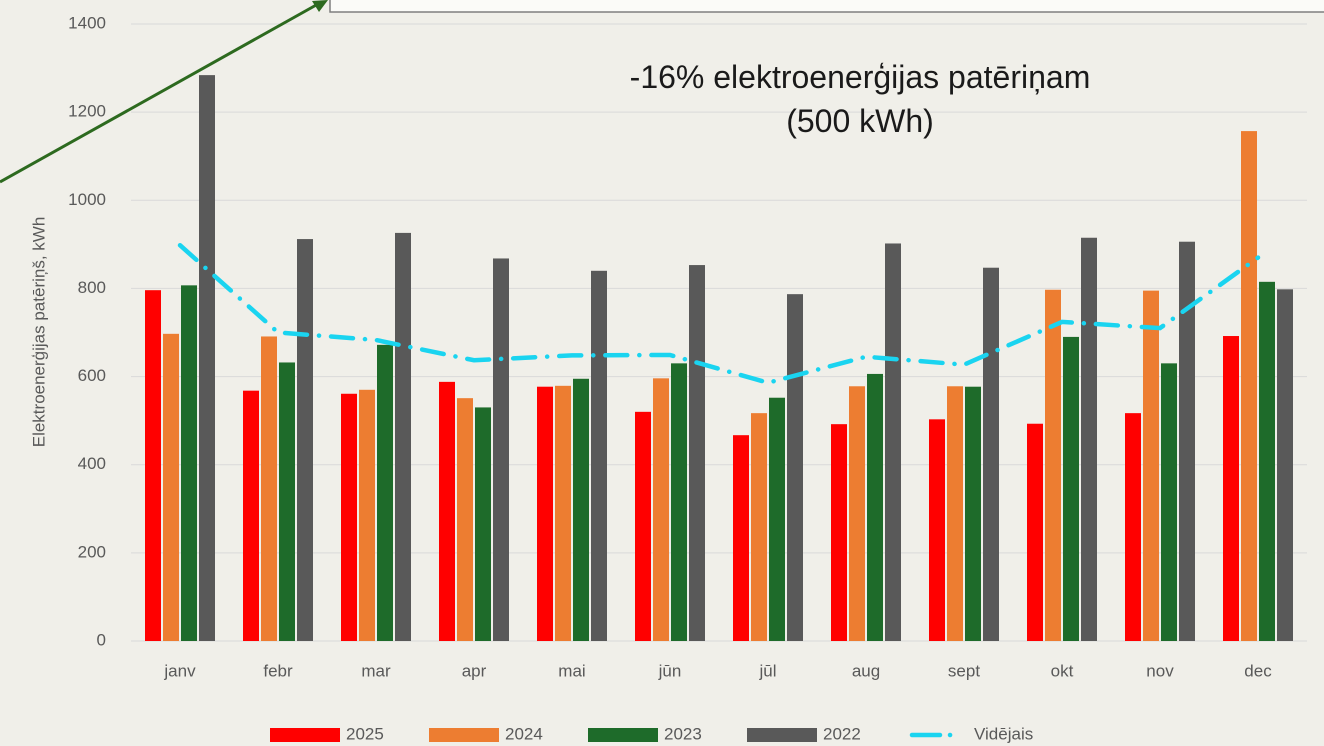  What do you see at coordinates (87, 199) in the screenshot?
I see `y-tick-label: 1000` at bounding box center [87, 199].